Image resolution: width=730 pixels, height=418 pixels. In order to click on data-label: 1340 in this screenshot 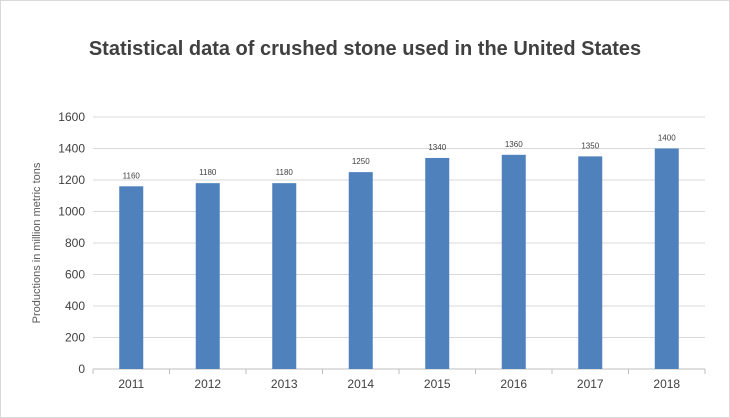, I will do `click(437, 147)`.